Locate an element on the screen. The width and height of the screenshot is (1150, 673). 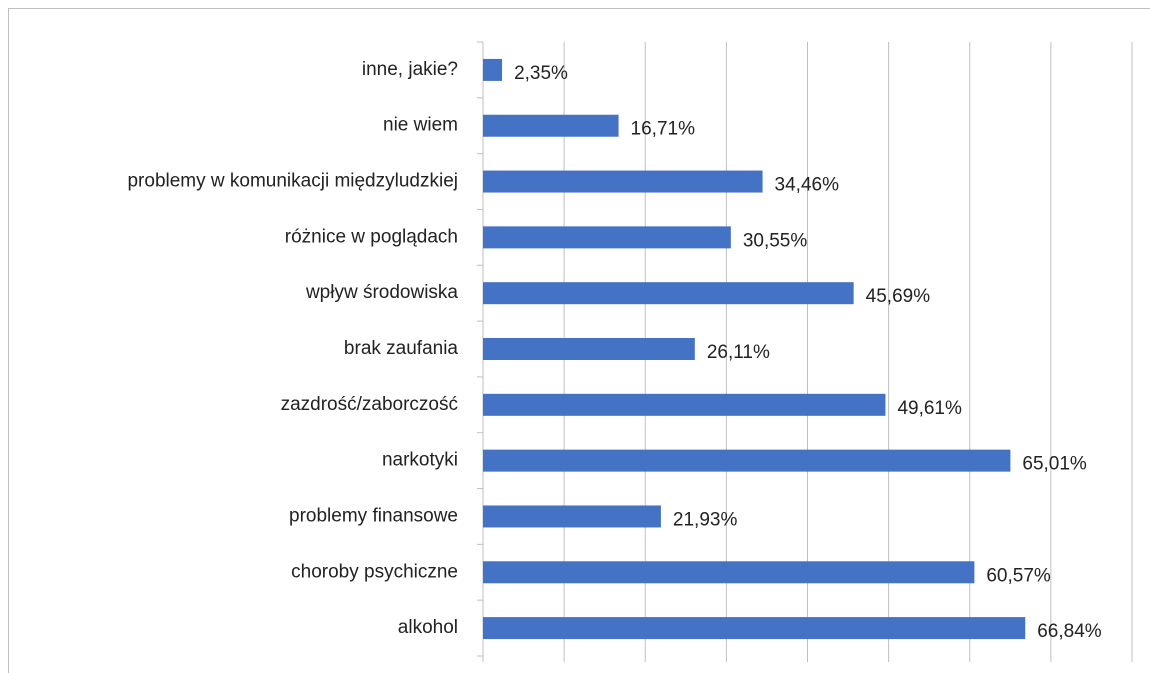
y-tick-label: narkotyki is located at coordinates (420, 460).